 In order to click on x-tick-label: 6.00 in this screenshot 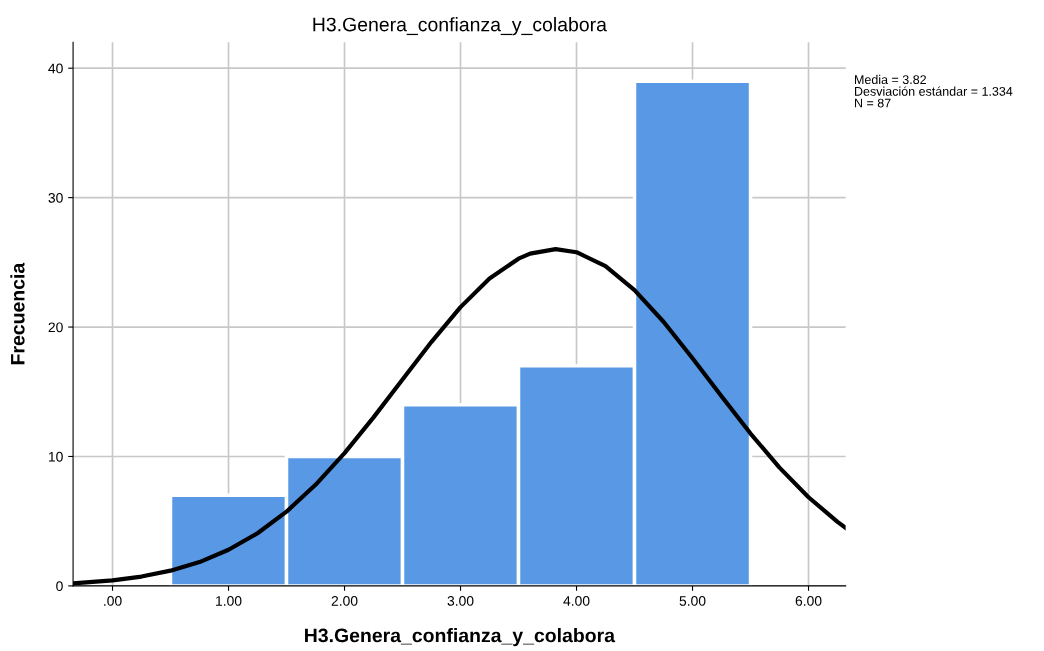, I will do `click(808, 600)`.